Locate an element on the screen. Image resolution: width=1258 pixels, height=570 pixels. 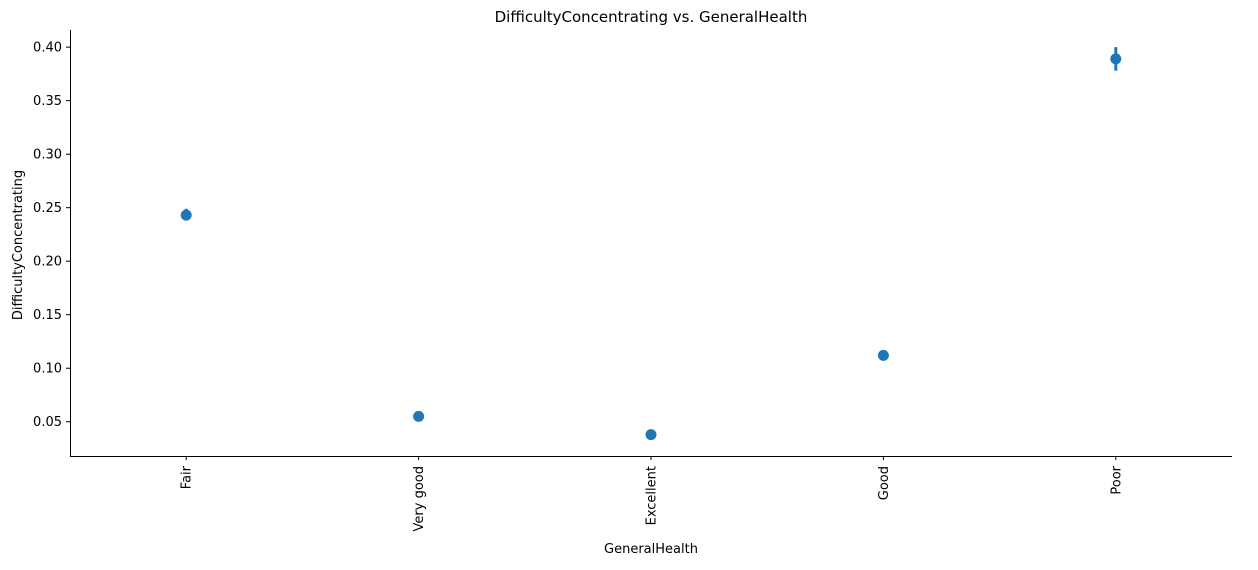
y-axis-title: DifficultyConcentrating is located at coordinates (18, 245).